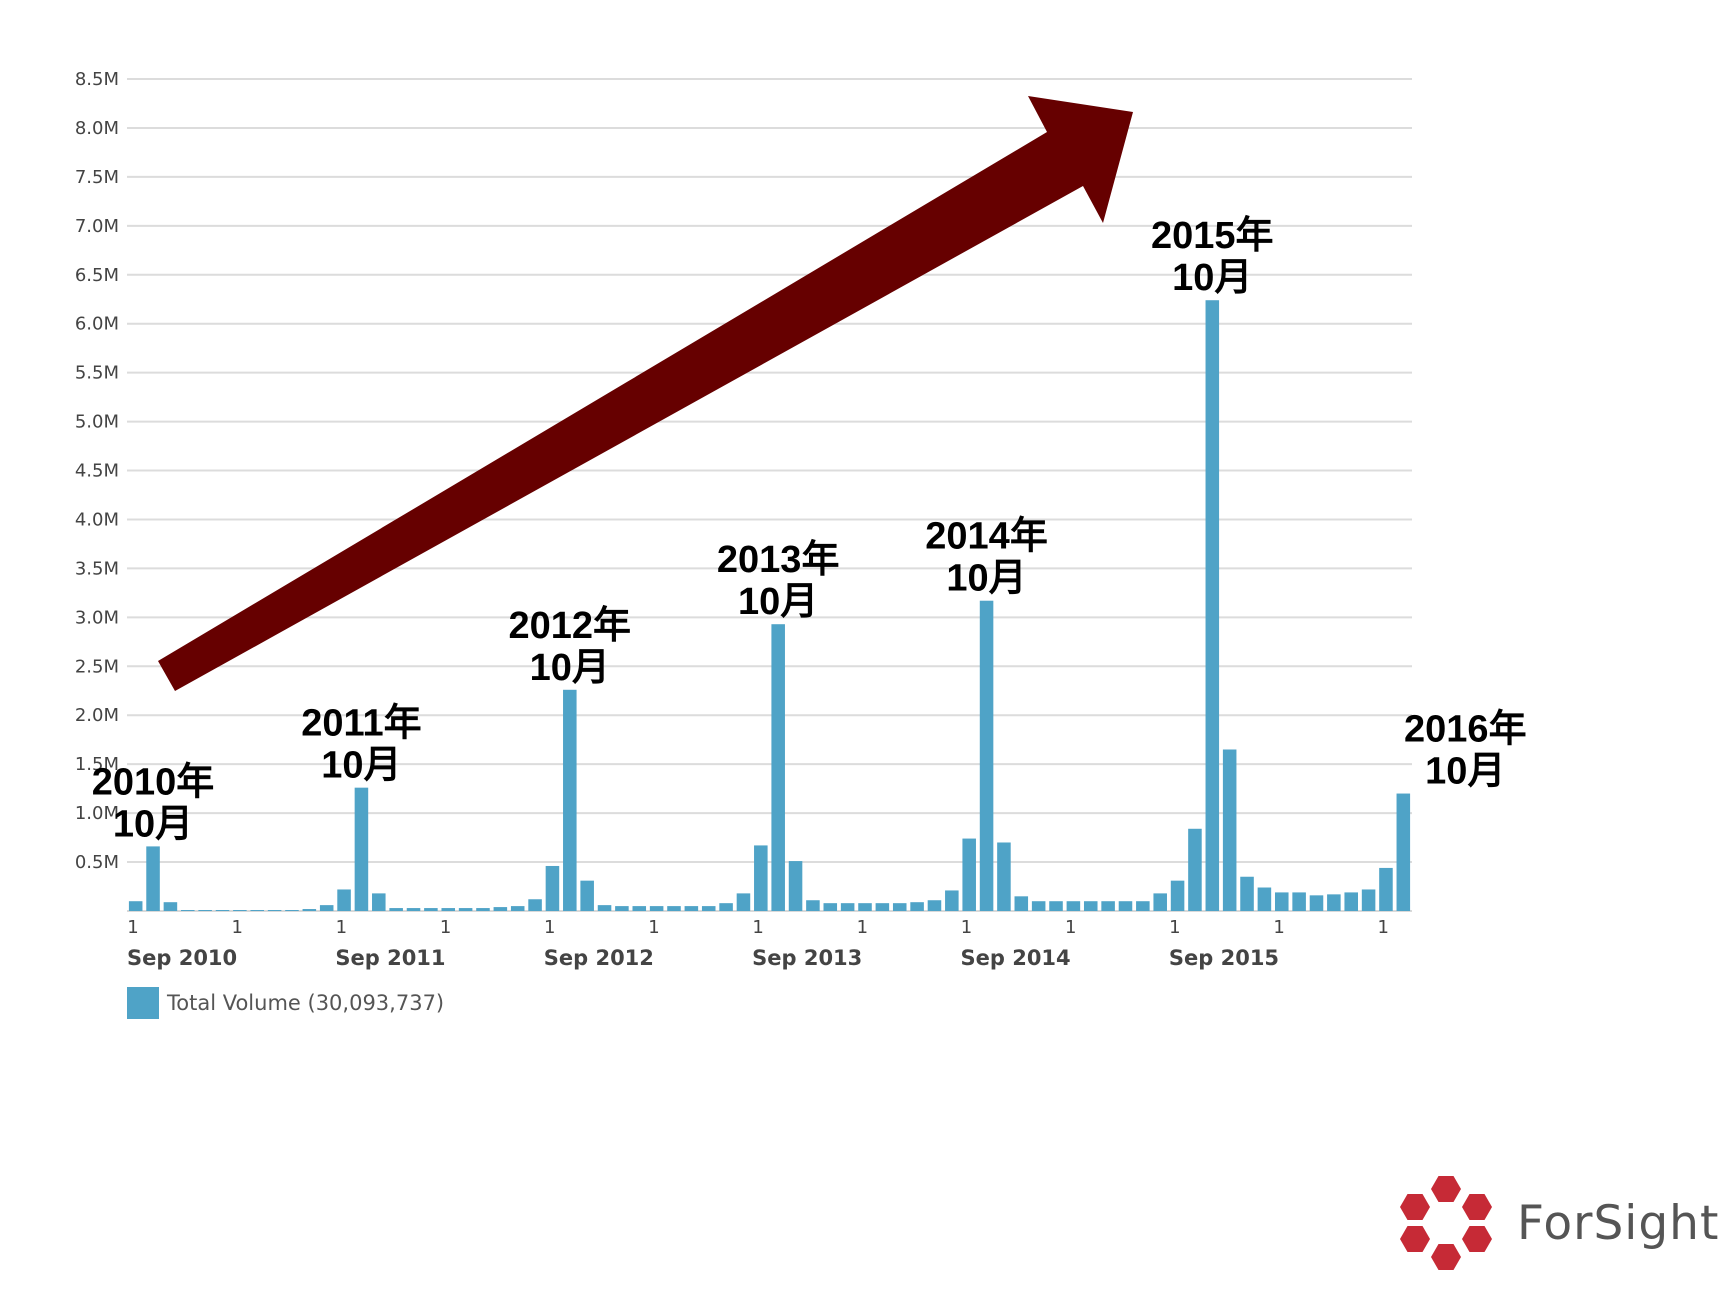  Describe the element at coordinates (361, 724) in the screenshot. I see `annotation-year: 2011年` at that location.